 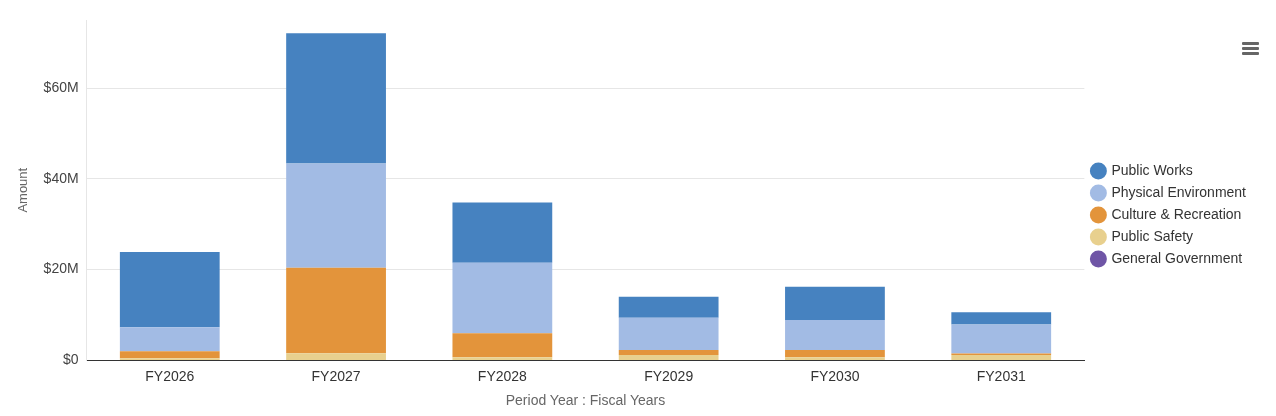 What do you see at coordinates (61, 86) in the screenshot?
I see `y-tick-label: $60M` at bounding box center [61, 86].